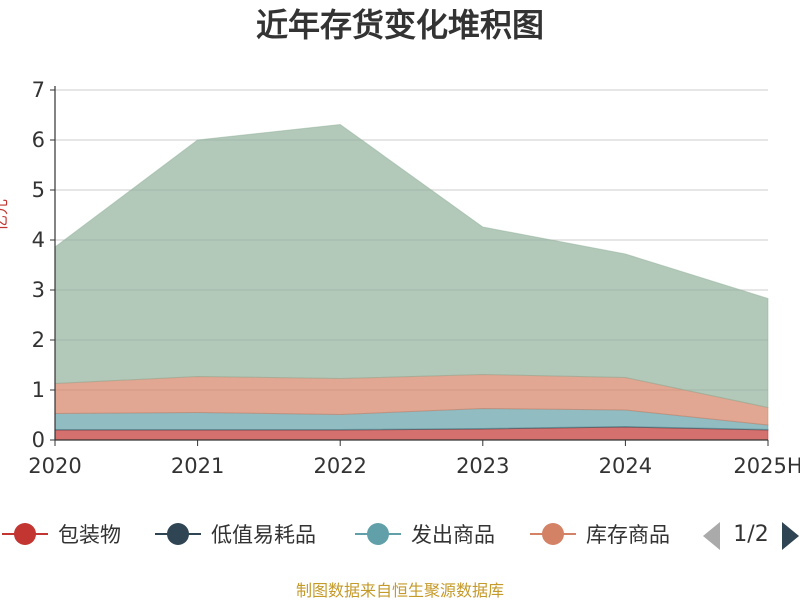 The height and width of the screenshot is (600, 800). What do you see at coordinates (400, 590) in the screenshot?
I see `source-footnote: 制图数据来自恒生聚源数据库` at bounding box center [400, 590].